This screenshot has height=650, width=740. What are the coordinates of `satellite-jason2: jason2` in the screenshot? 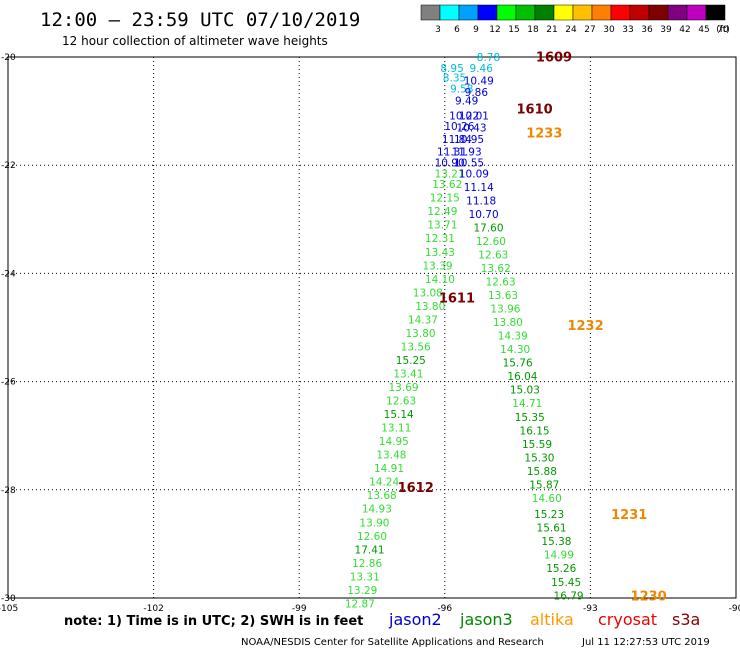 It's located at (415, 619).